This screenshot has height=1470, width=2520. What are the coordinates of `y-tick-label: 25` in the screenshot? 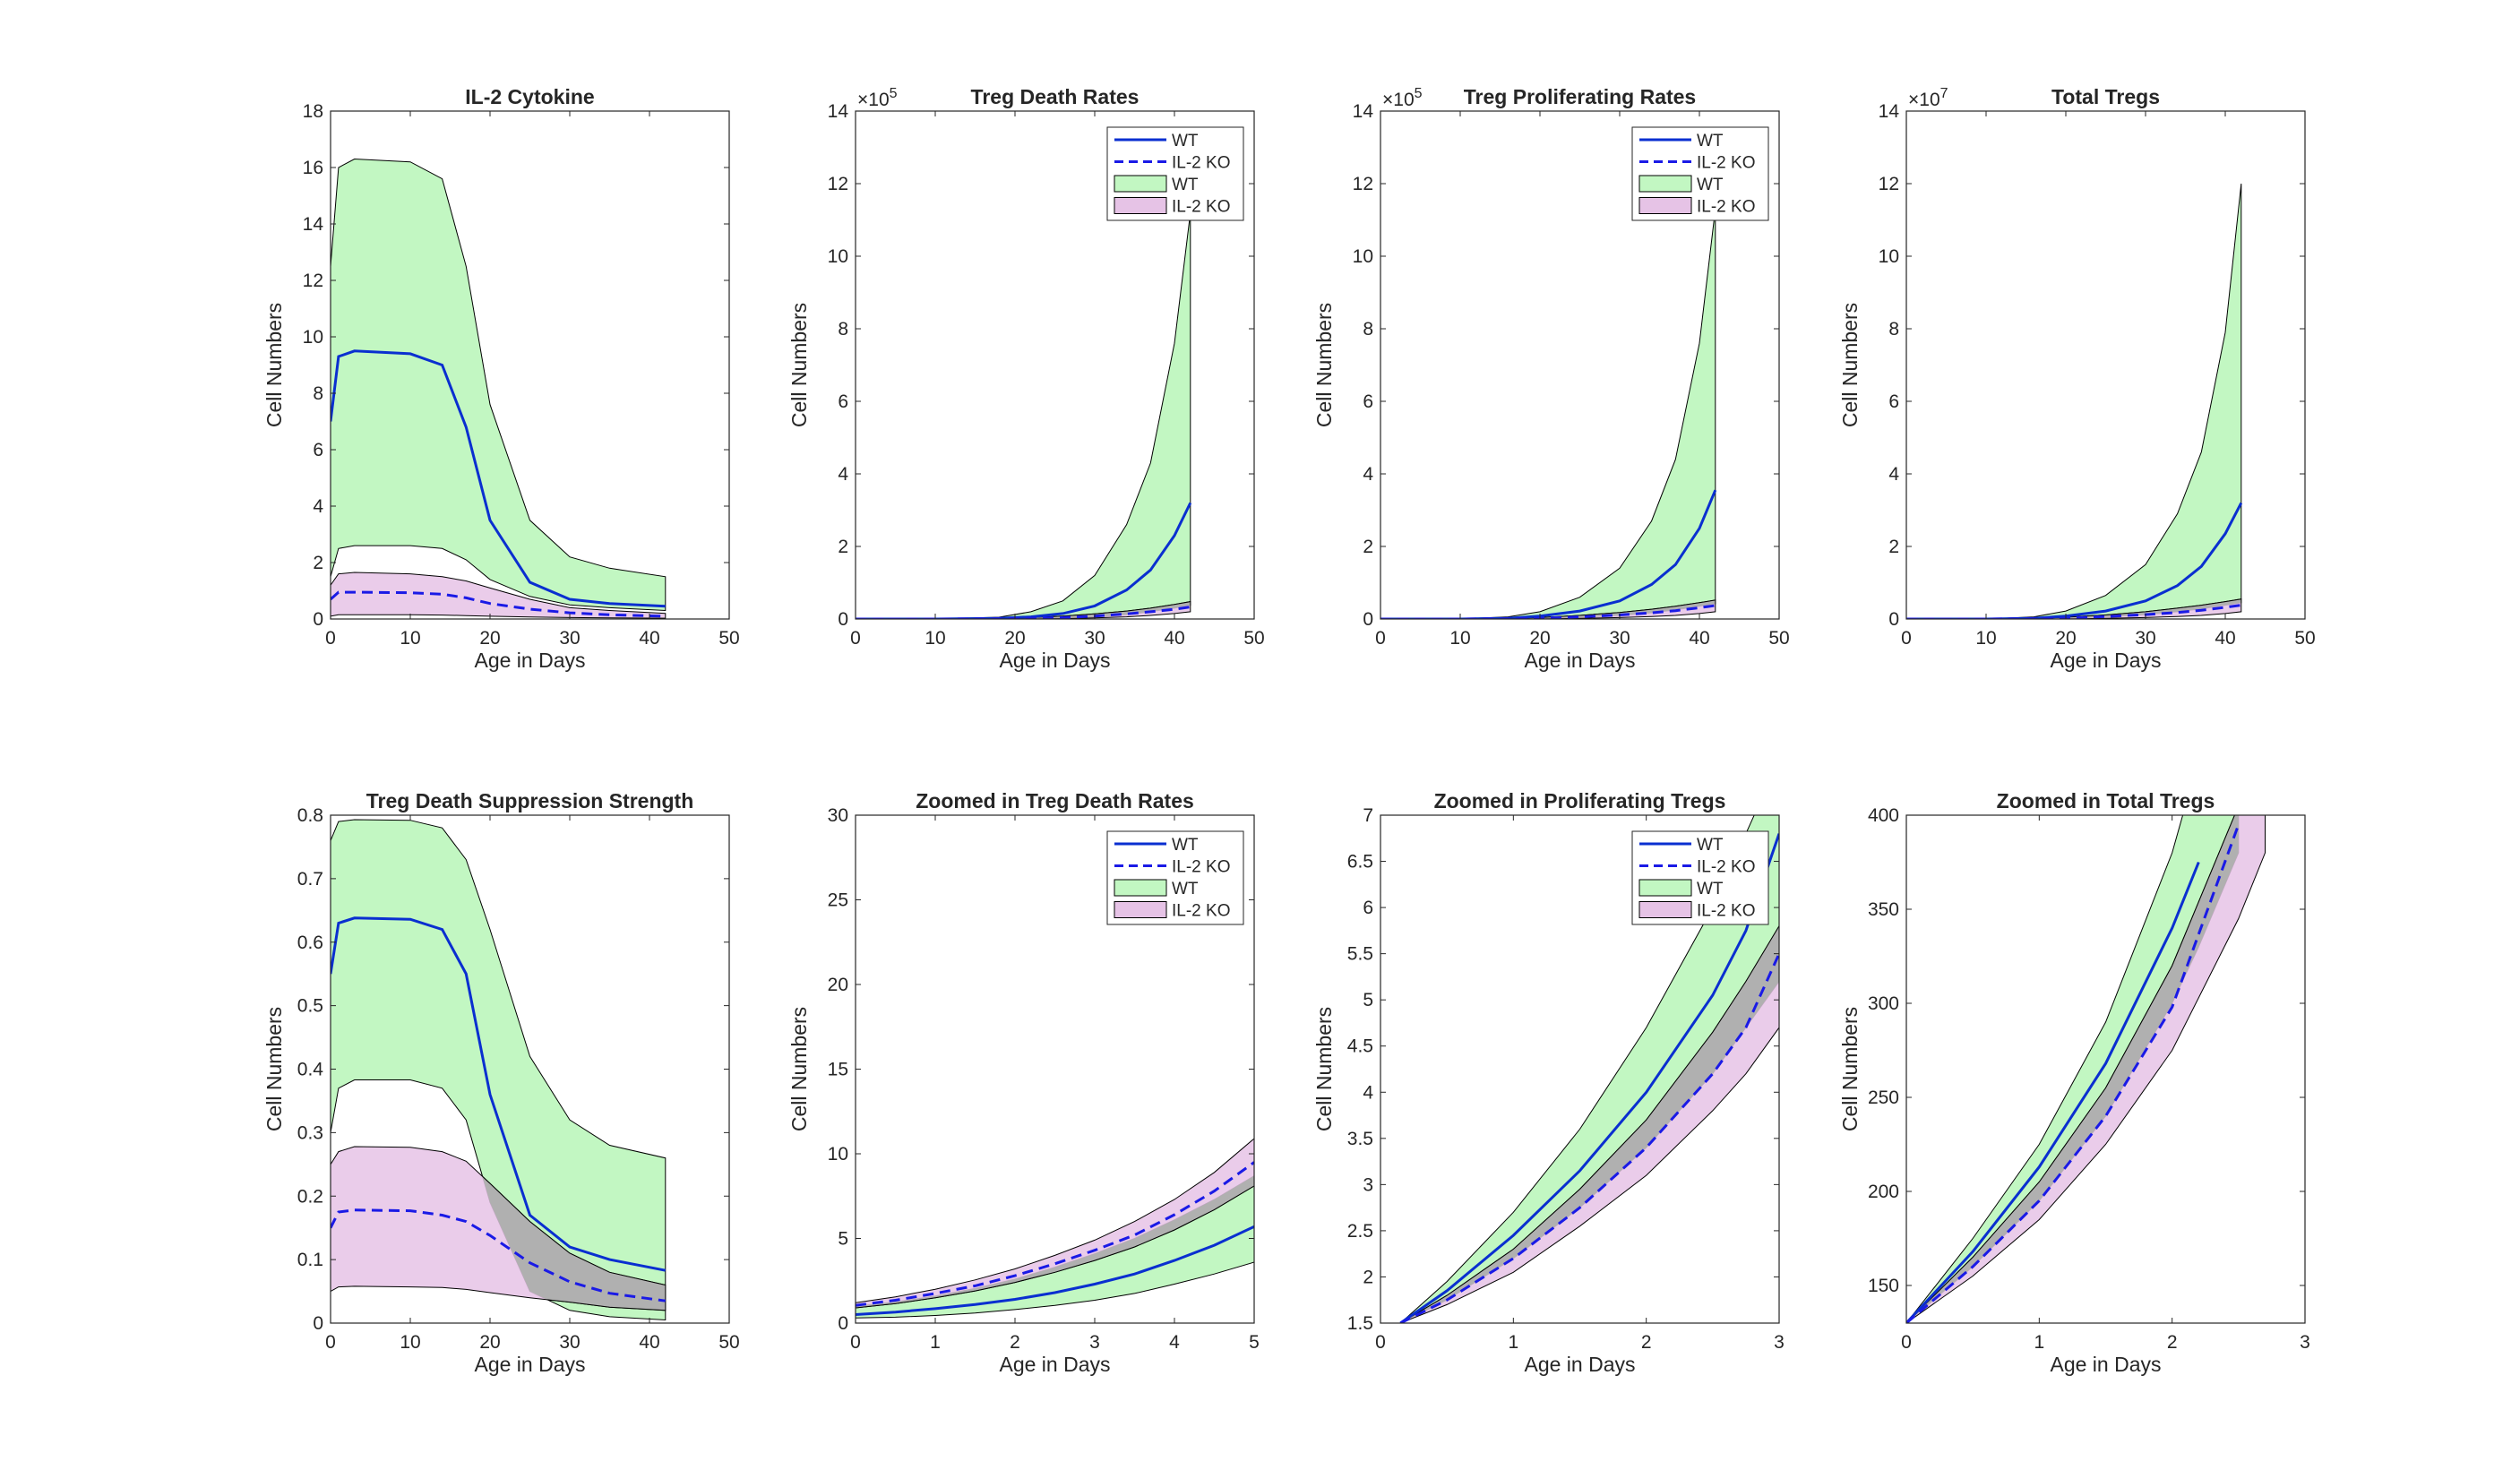 It's located at (838, 901).